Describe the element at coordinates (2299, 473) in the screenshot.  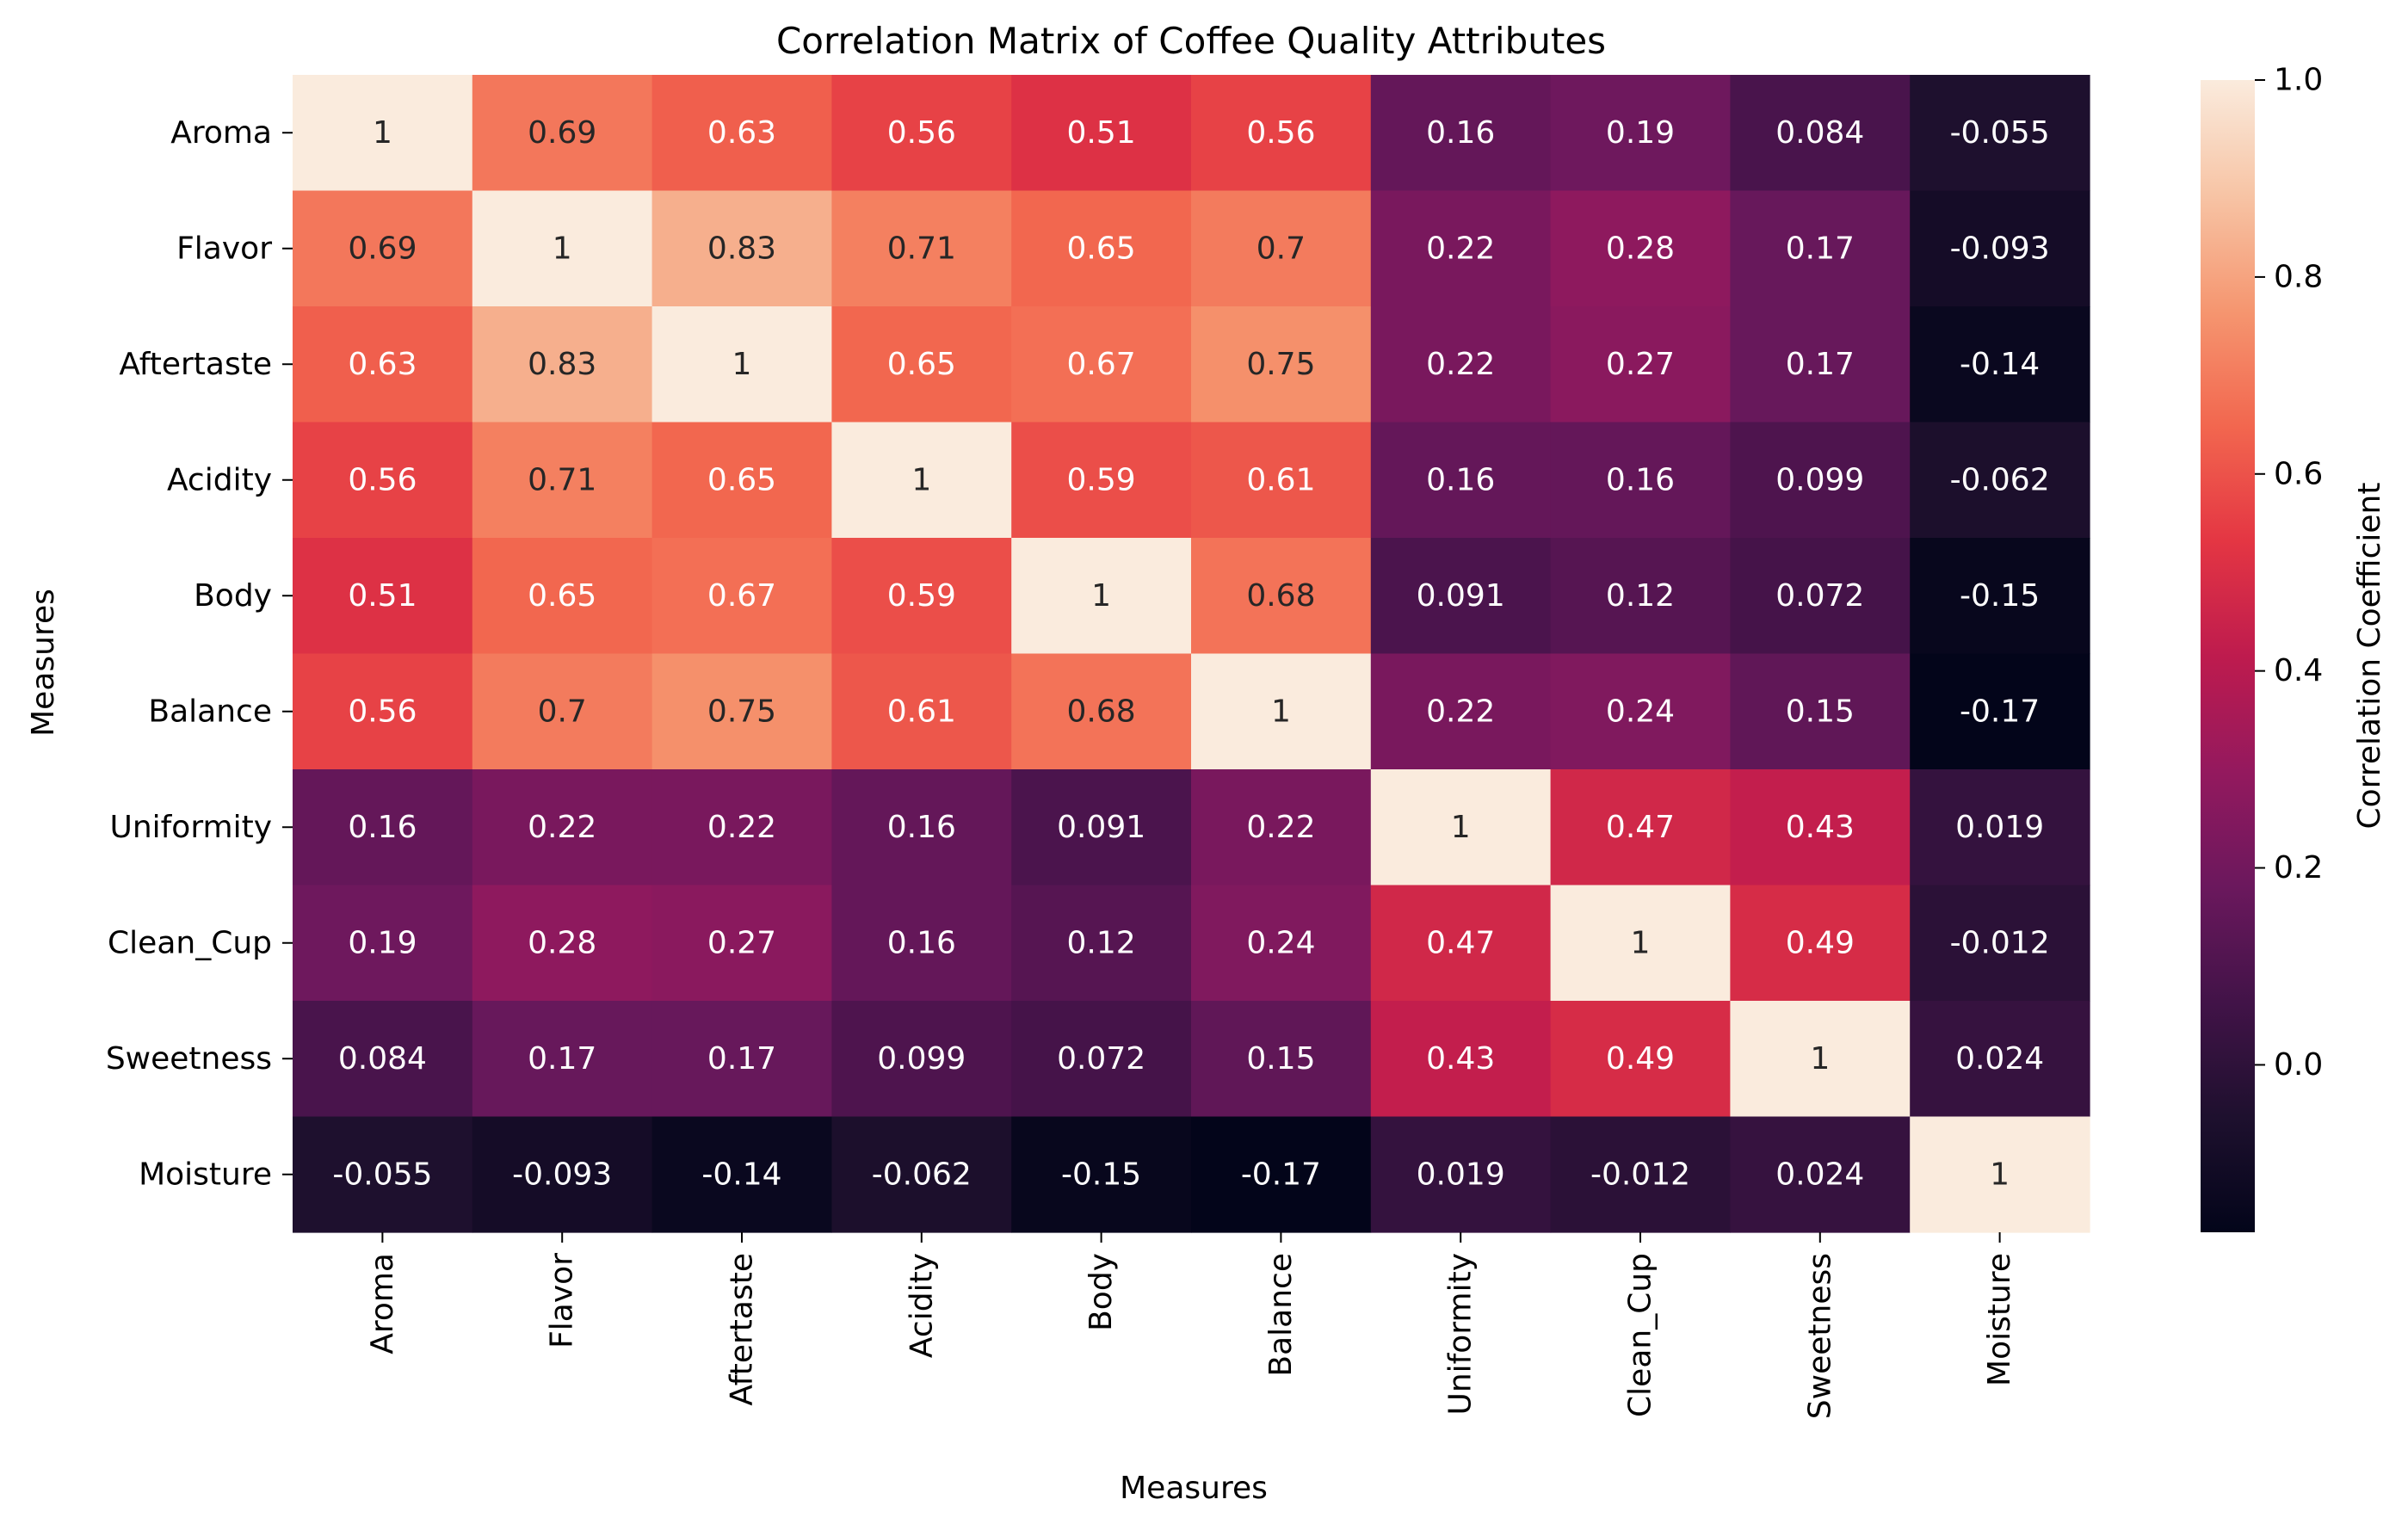
I see `colorbar-tick-label: 0.6` at that location.